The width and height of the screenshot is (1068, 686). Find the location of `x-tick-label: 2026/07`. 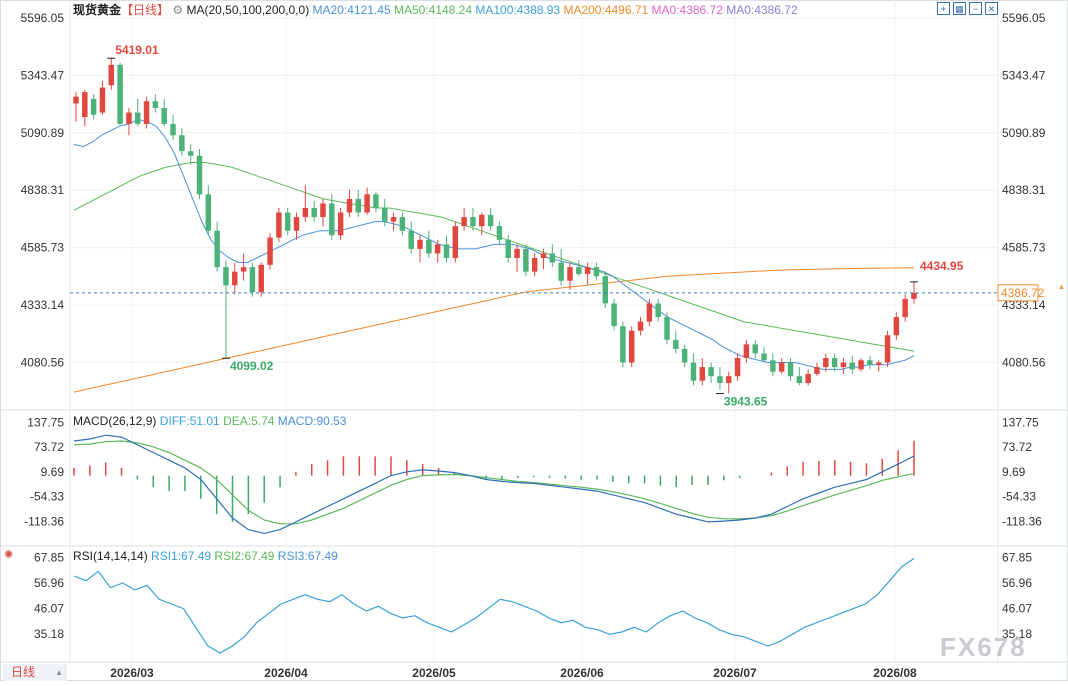

x-tick-label: 2026/07 is located at coordinates (735, 673).